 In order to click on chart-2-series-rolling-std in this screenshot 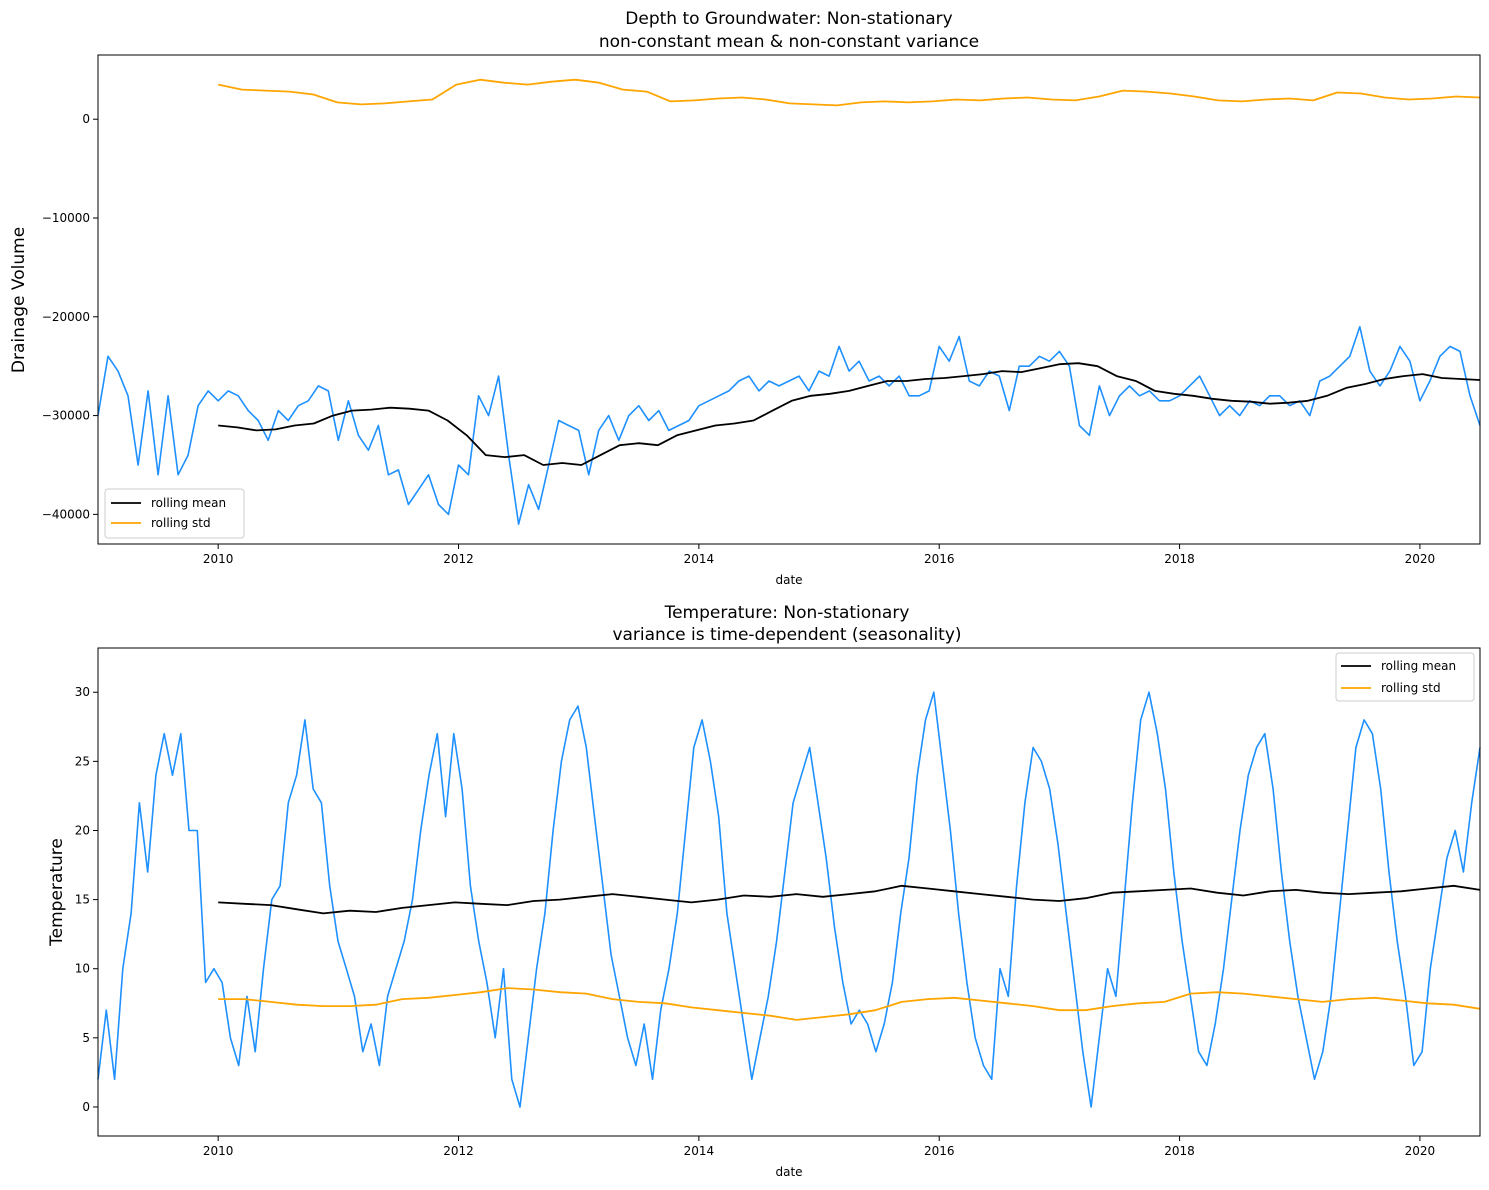, I will do `click(849, 1004)`.